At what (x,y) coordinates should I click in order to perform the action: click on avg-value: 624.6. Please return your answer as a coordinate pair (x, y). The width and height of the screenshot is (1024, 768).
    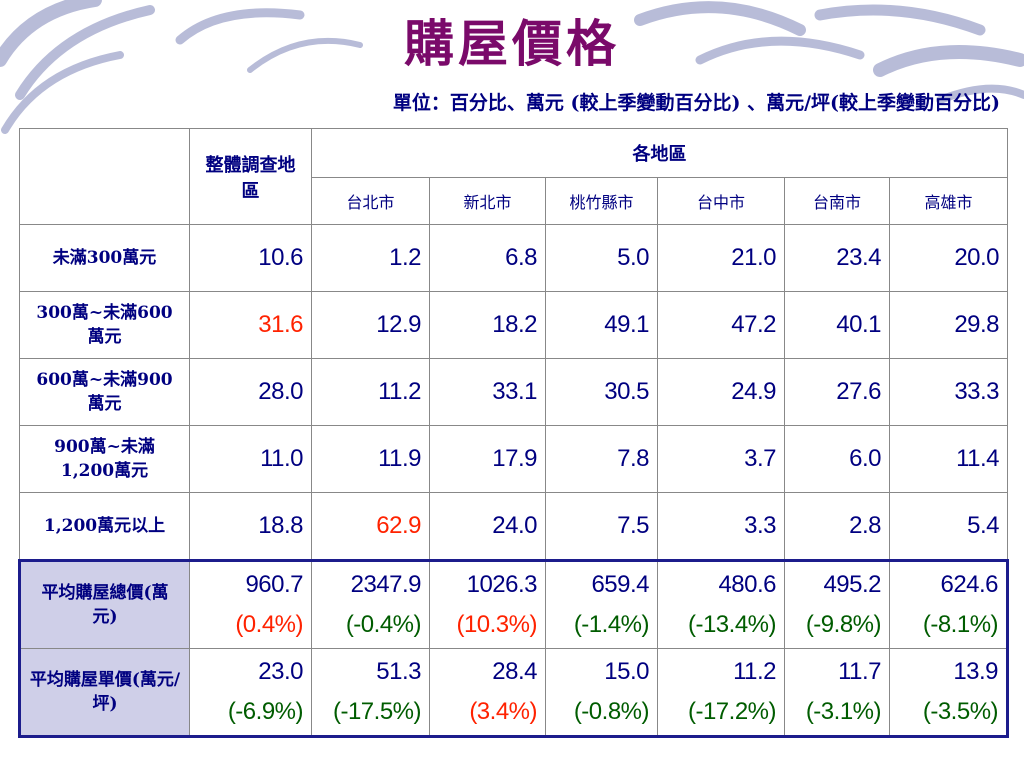
    Looking at the image, I should click on (969, 584).